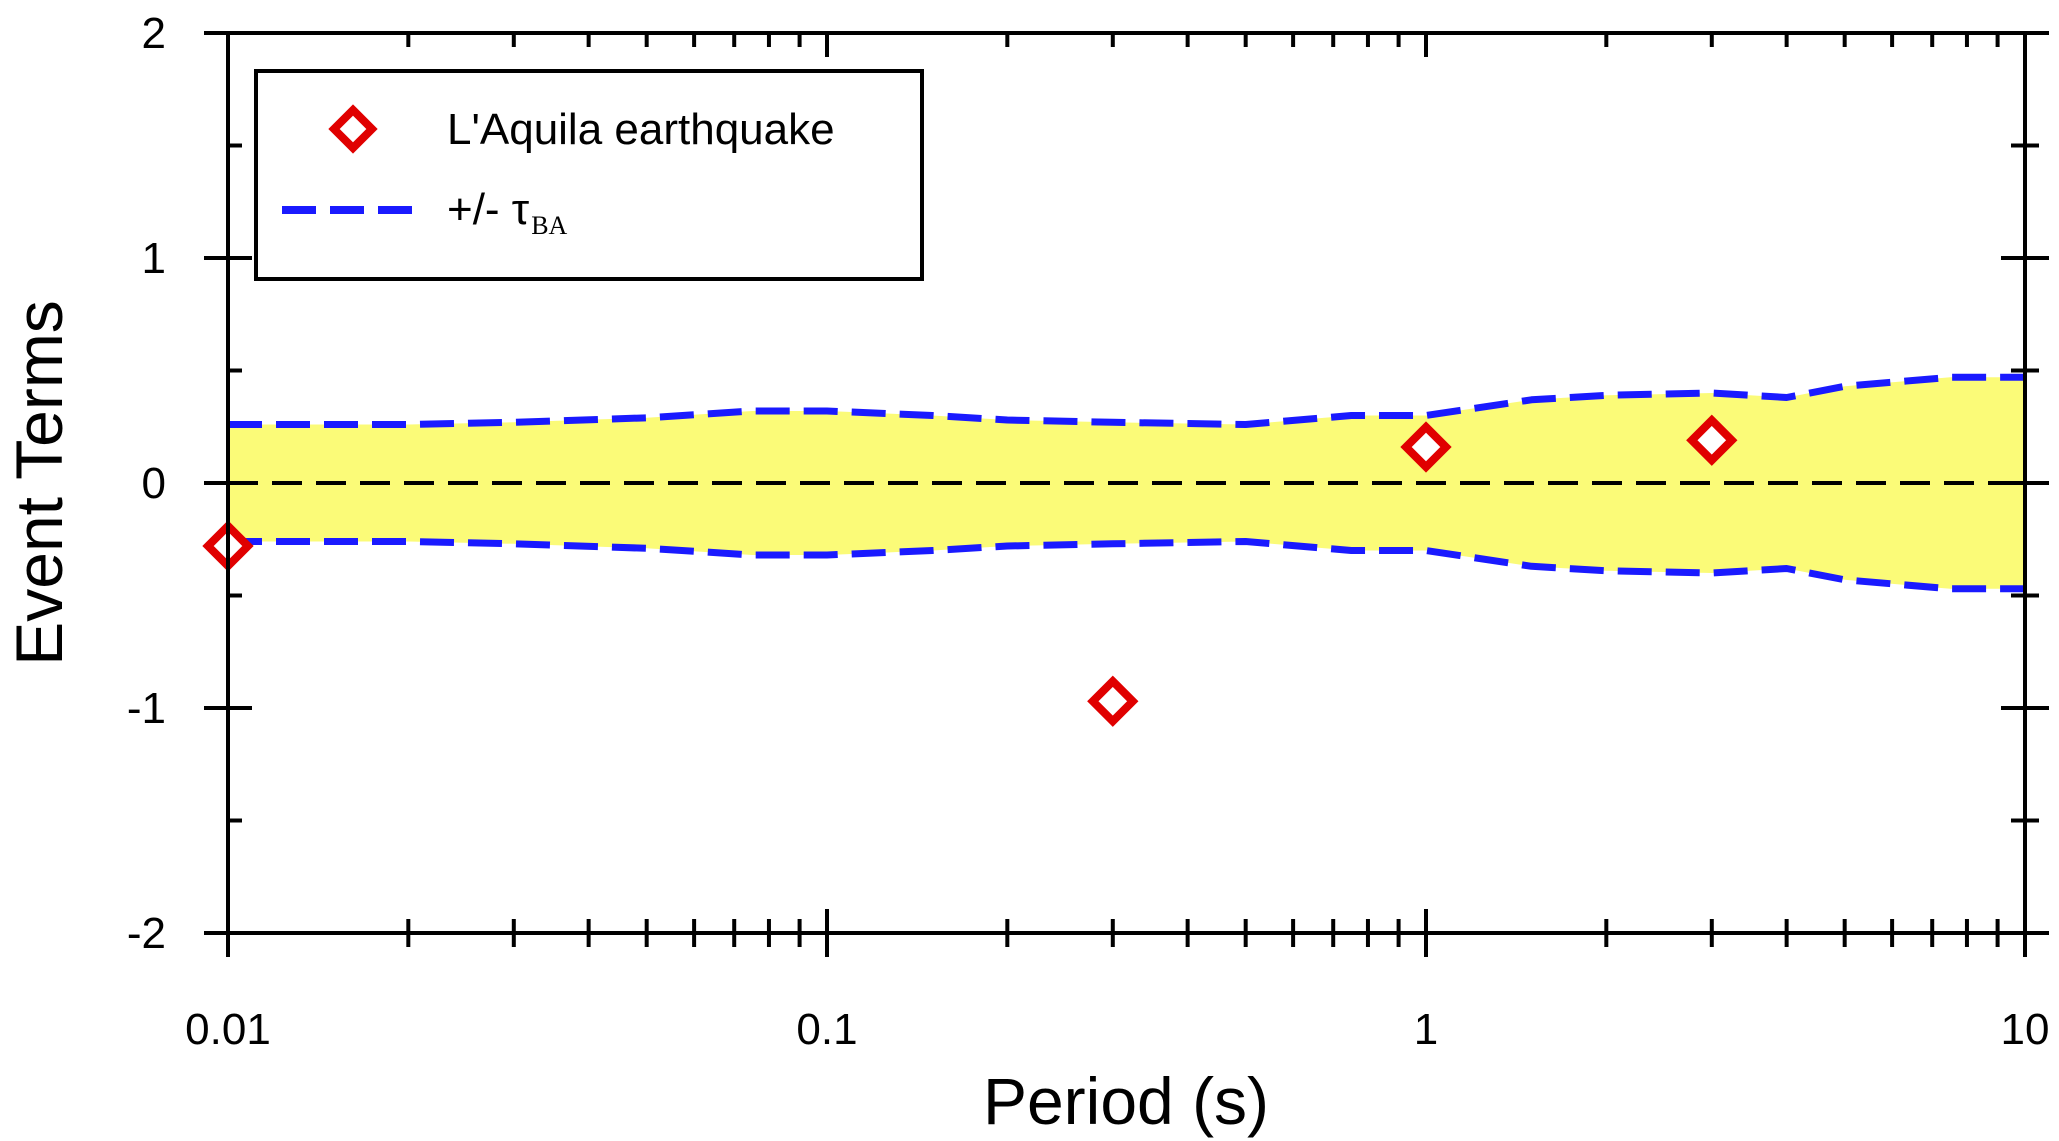 The image size is (2059, 1141). What do you see at coordinates (228, 1029) in the screenshot?
I see `x-tick-label: 0.01` at bounding box center [228, 1029].